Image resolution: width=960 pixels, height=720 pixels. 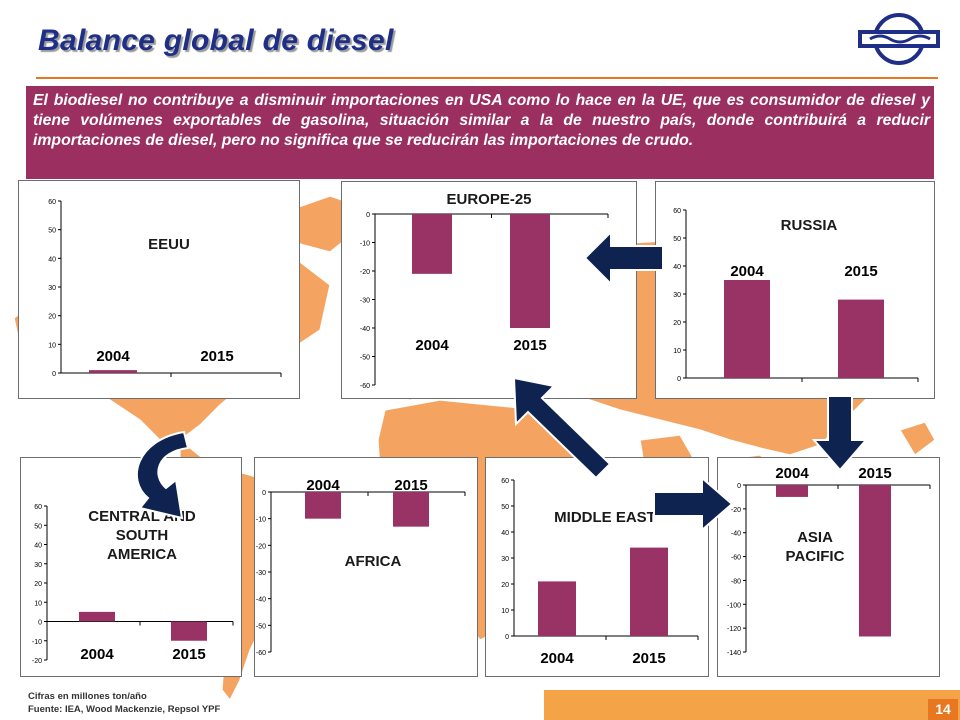 I want to click on chart-title: PACIFIC, so click(x=815, y=556).